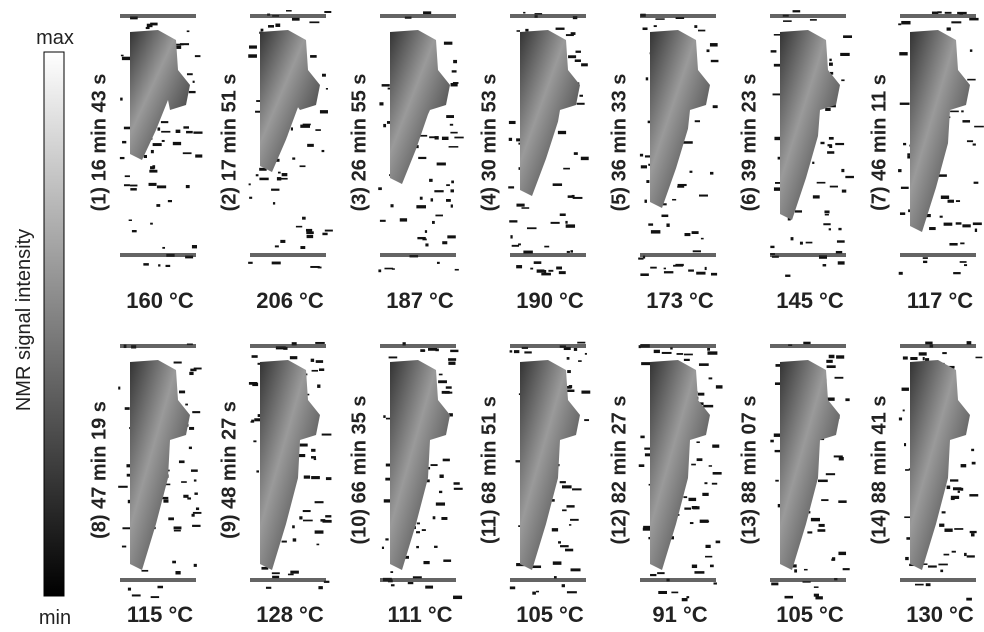 The width and height of the screenshot is (984, 632). I want to click on temperature-label: 206 °C, so click(290, 300).